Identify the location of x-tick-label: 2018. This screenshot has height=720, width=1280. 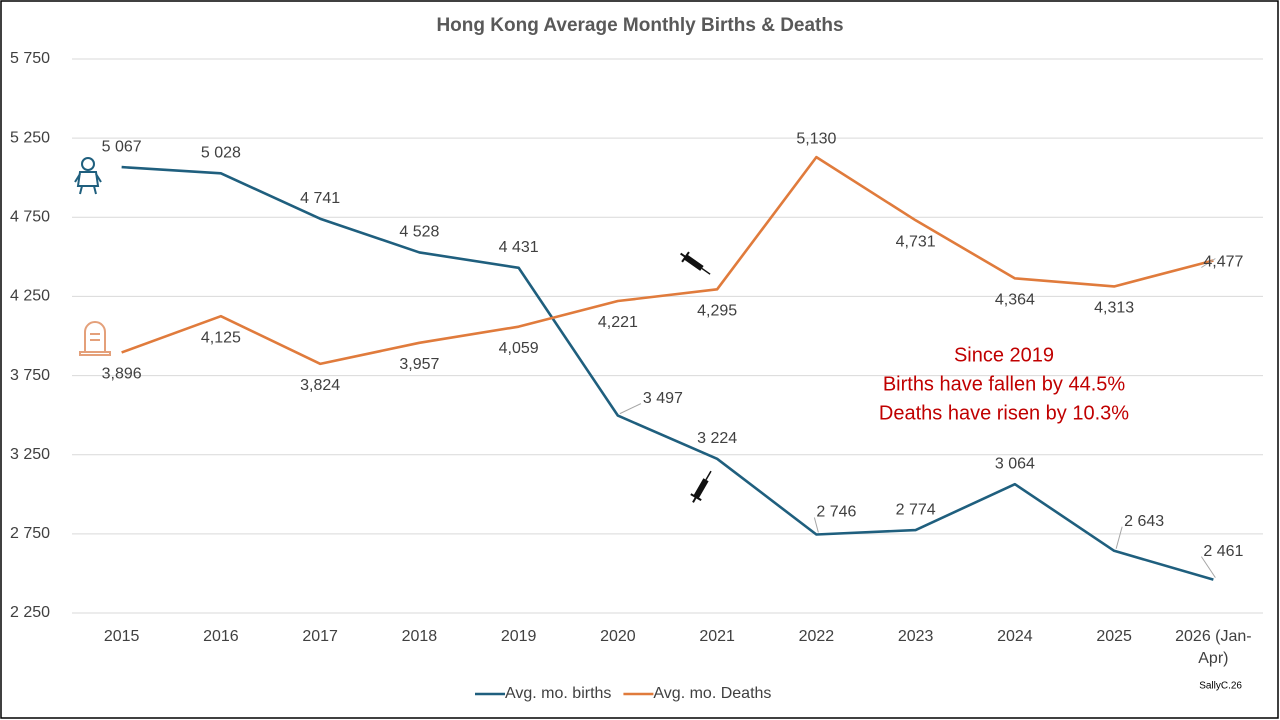
(420, 636).